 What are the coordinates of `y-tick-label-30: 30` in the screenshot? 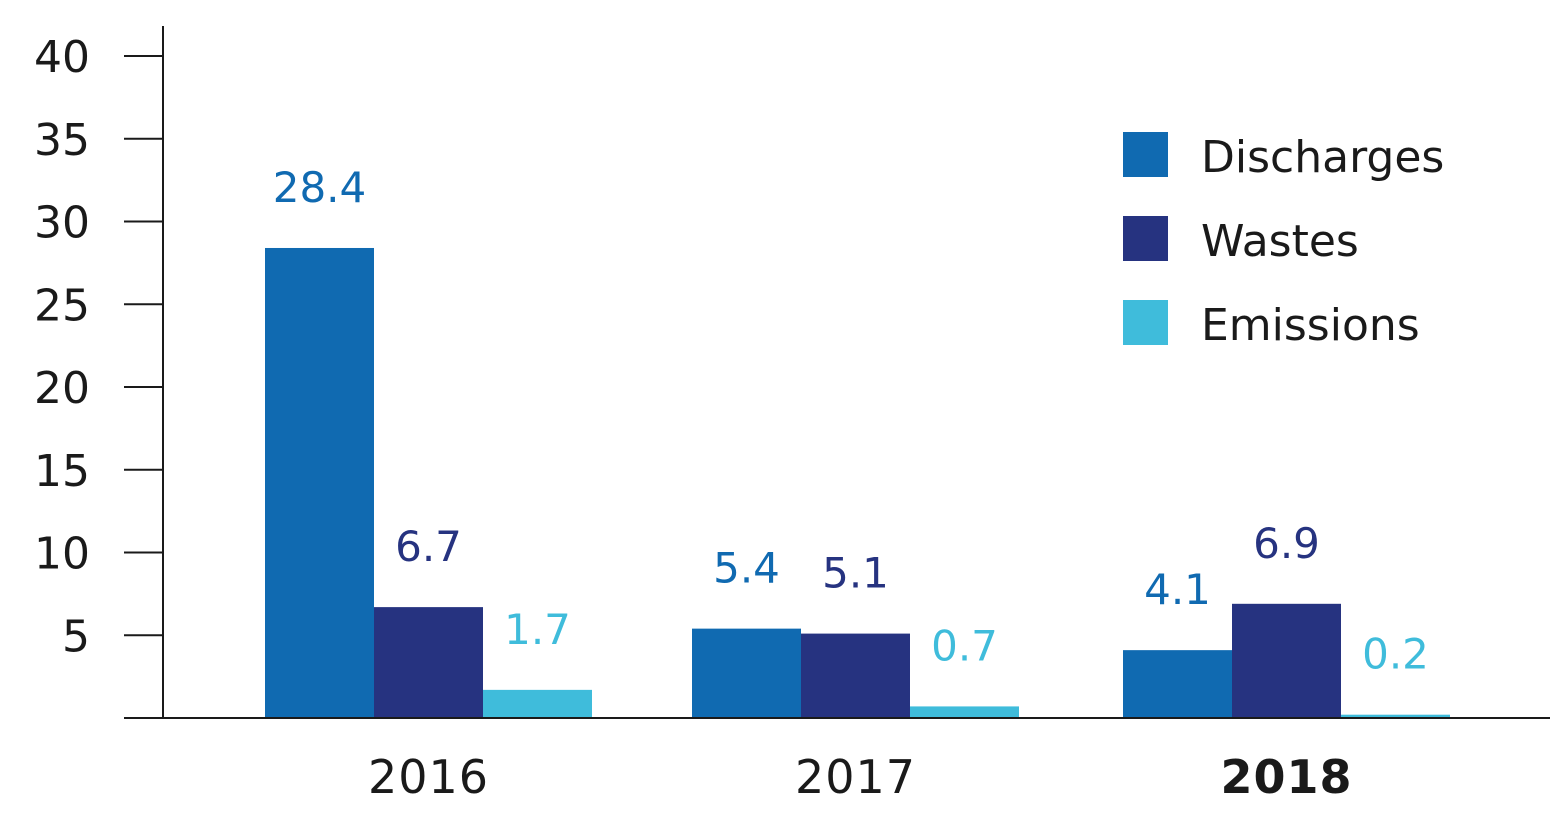 It's located at (62, 223).